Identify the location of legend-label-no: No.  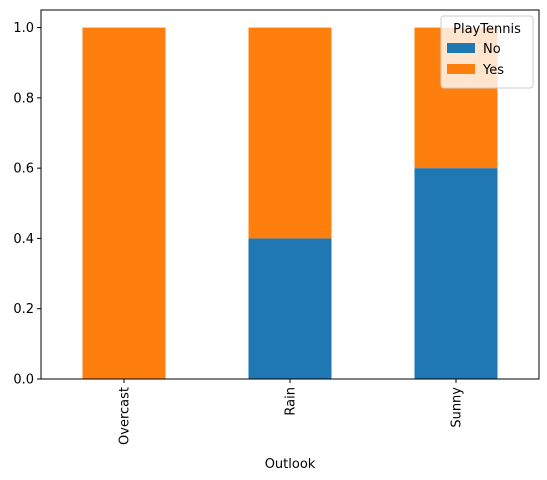
(492, 49).